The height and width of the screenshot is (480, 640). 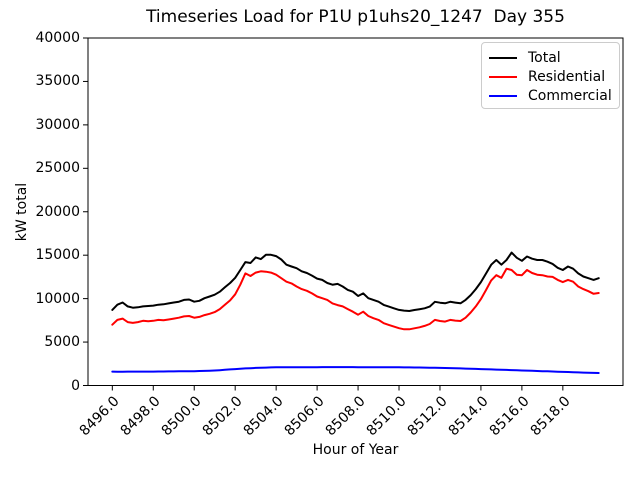 What do you see at coordinates (570, 95) in the screenshot?
I see `legend-label-commercial: Commercial` at bounding box center [570, 95].